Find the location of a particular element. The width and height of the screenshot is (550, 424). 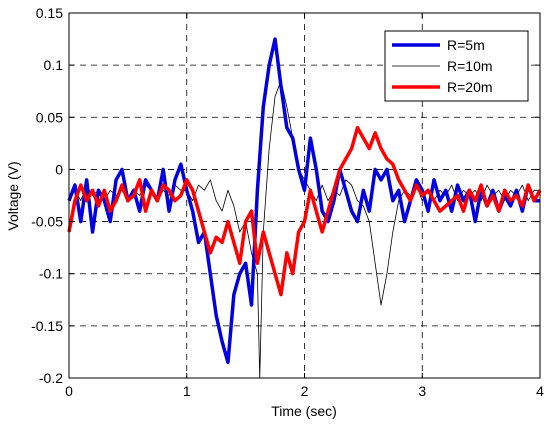

y-tick-label: 0.15 is located at coordinates (49, 13).